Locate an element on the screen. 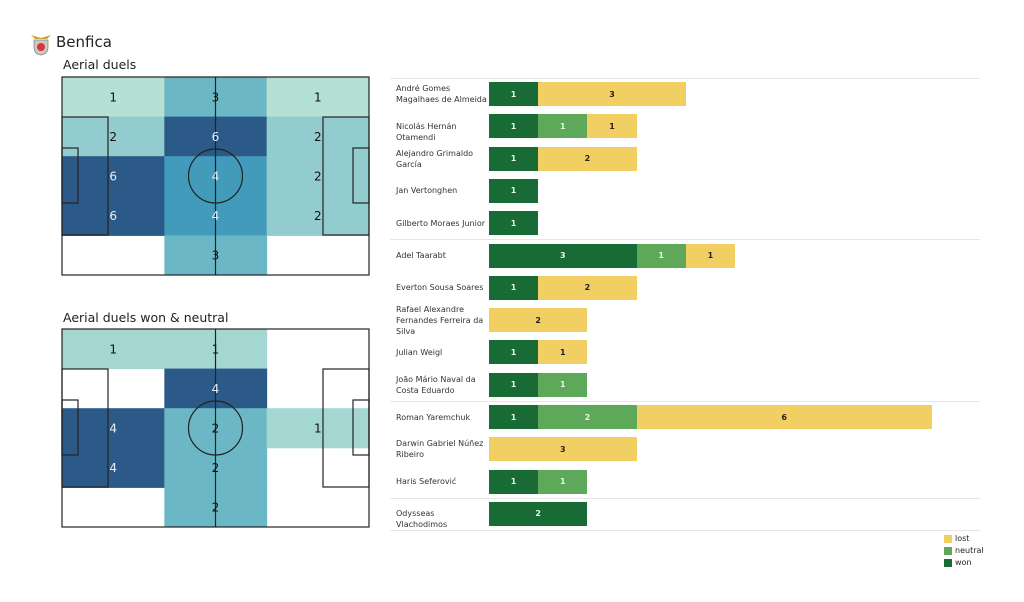  legend-label: neutral is located at coordinates (969, 550).